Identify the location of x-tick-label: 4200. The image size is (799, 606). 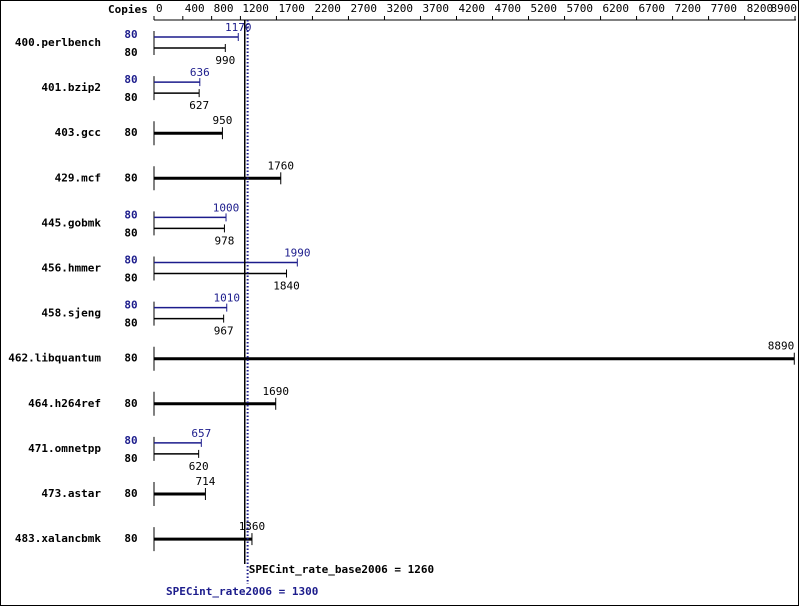
(471, 8).